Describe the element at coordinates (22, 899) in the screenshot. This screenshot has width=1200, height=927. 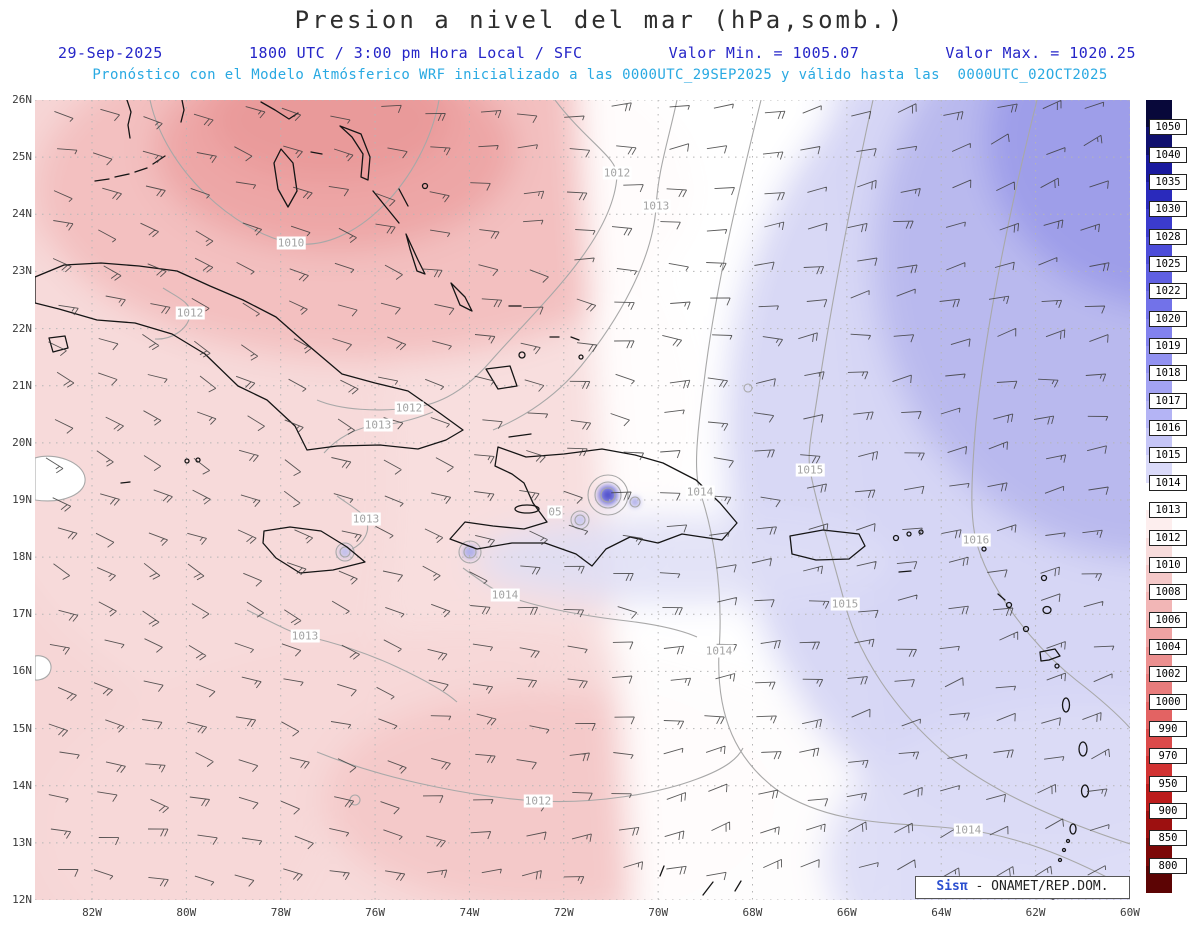
I see `lat-axis-label: 12N` at that location.